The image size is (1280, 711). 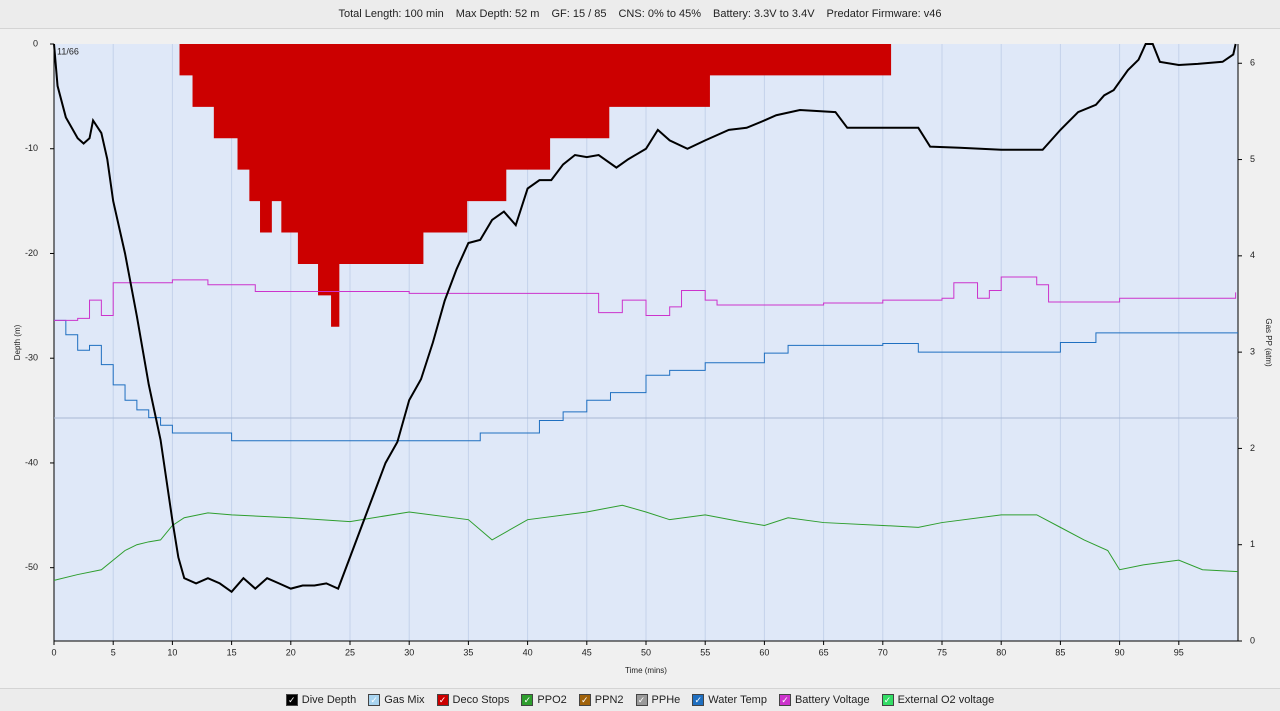 I want to click on header-stat: Predator Firmware: v46, so click(x=884, y=14).